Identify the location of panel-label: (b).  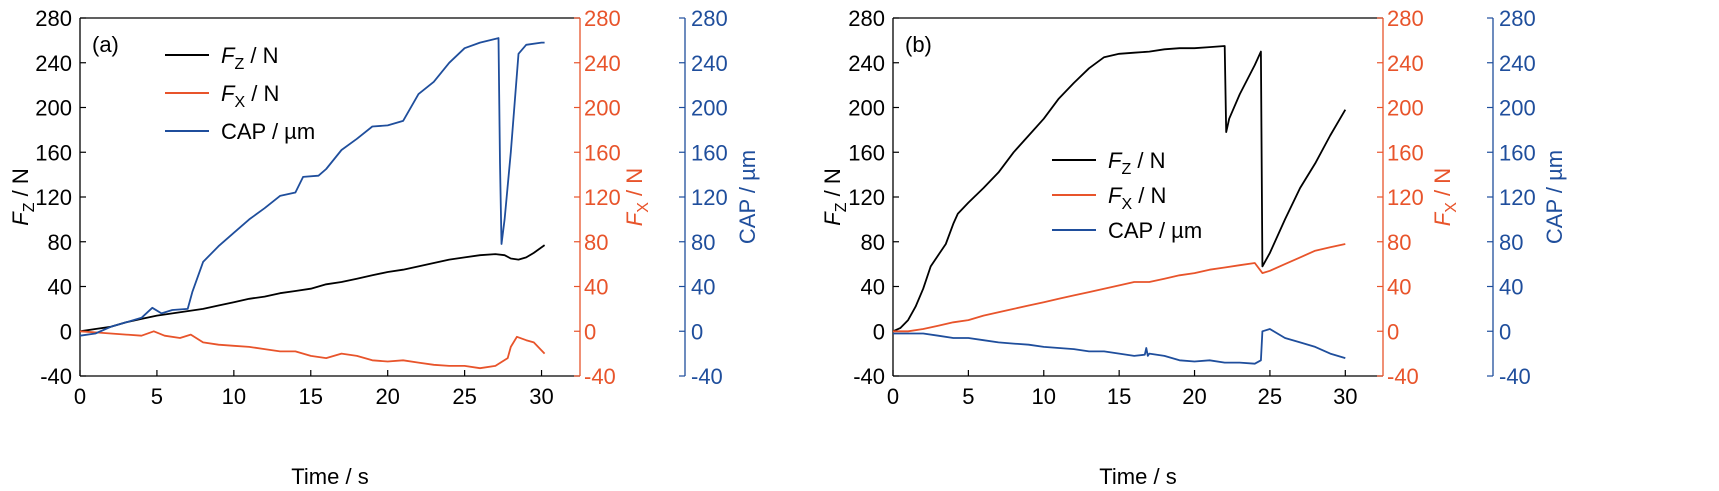
(918, 44).